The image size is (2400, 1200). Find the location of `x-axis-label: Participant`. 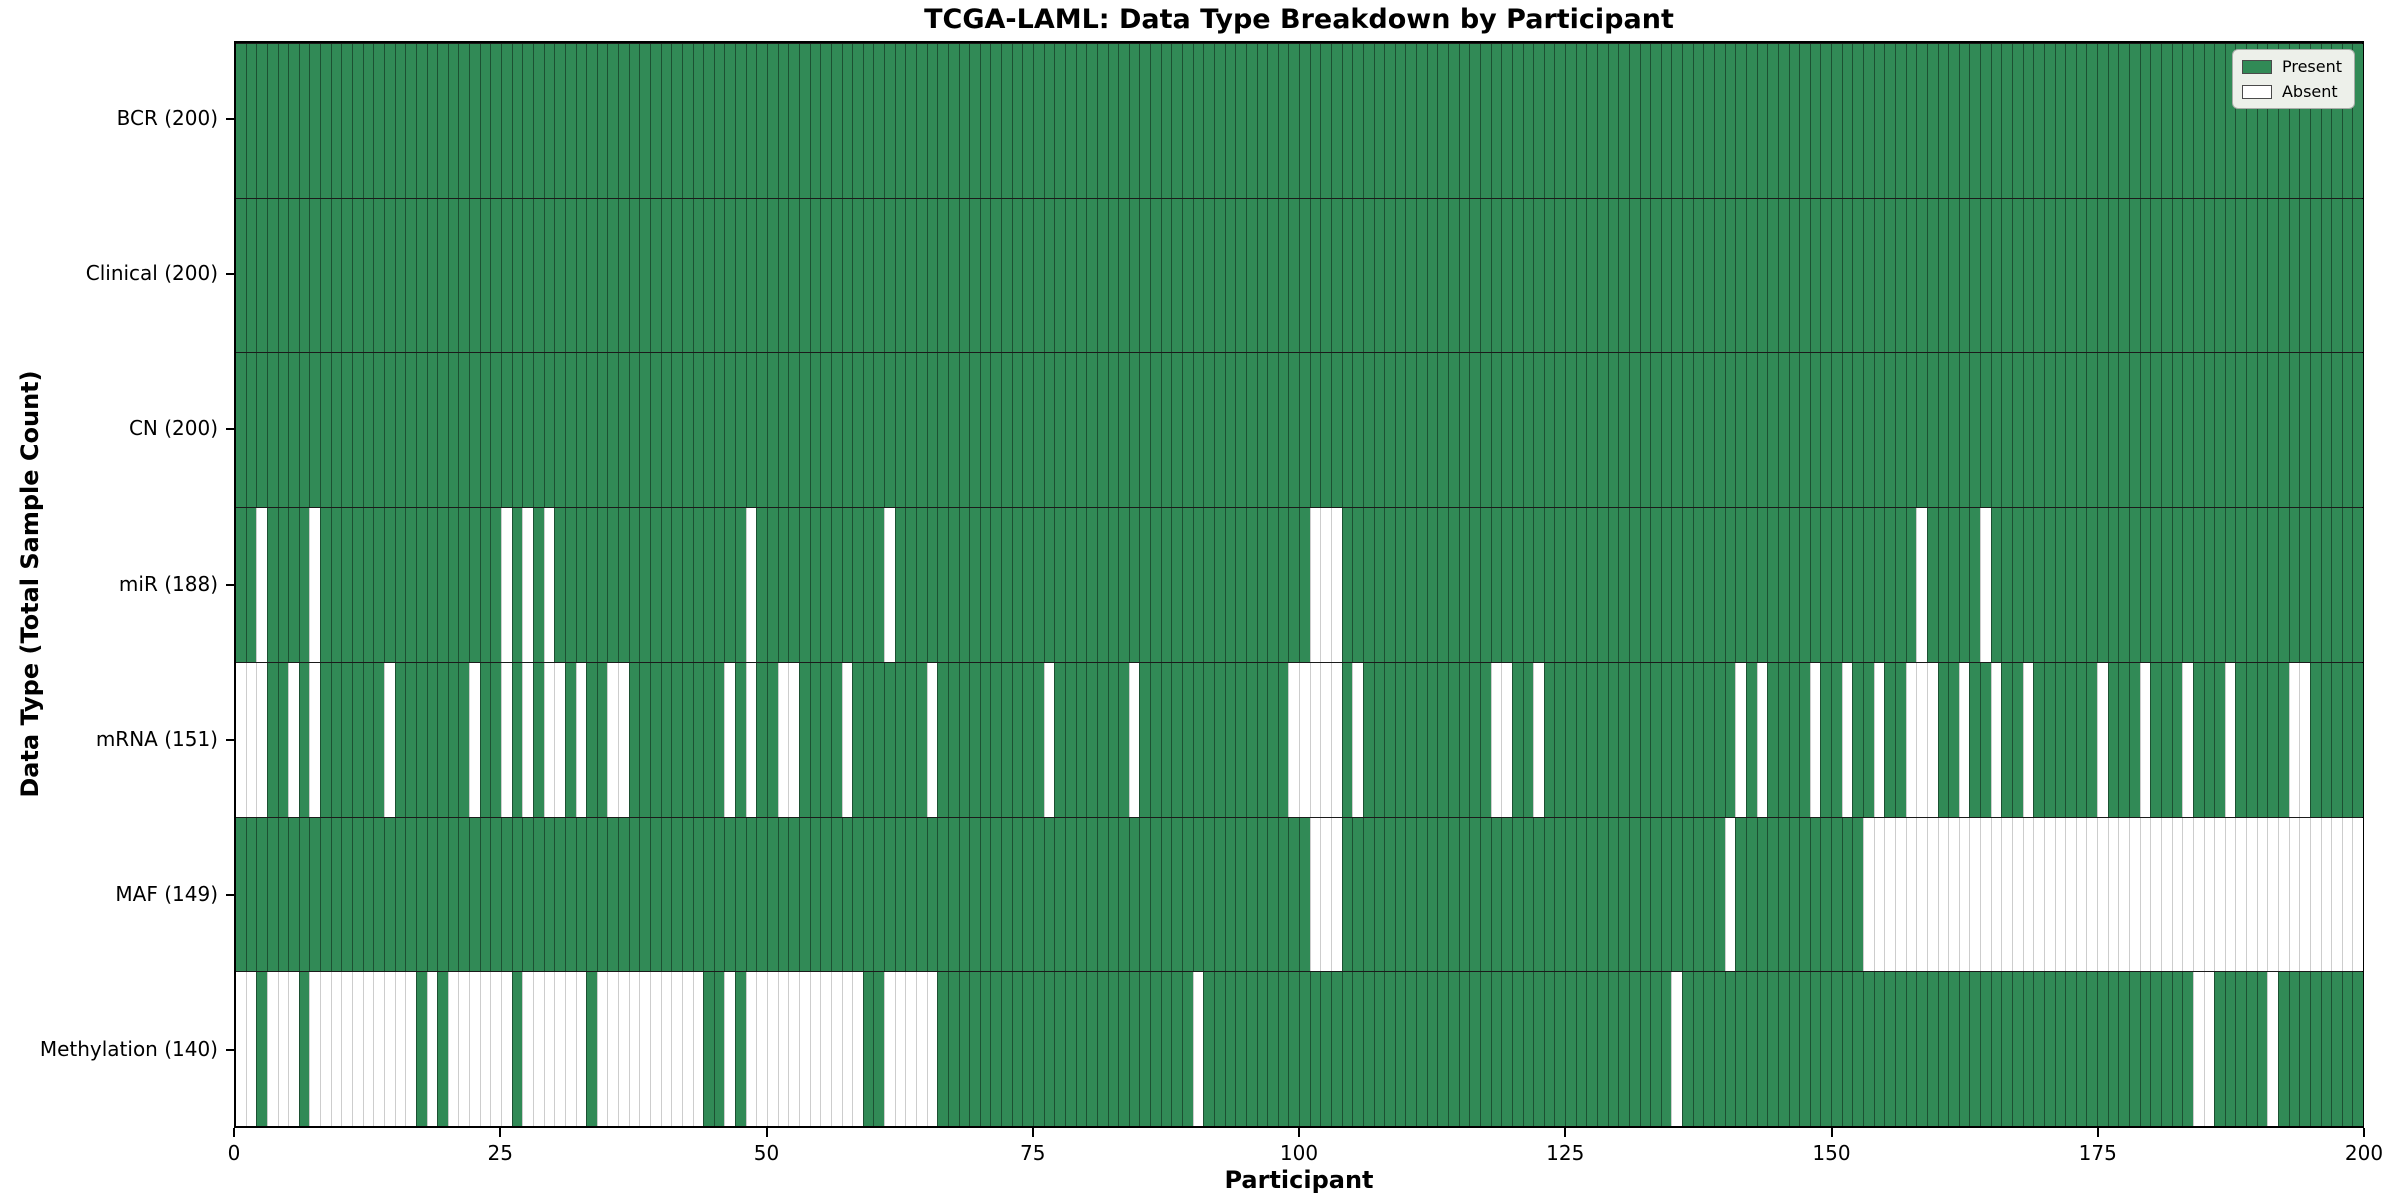

x-axis-label: Participant is located at coordinates (1299, 1180).